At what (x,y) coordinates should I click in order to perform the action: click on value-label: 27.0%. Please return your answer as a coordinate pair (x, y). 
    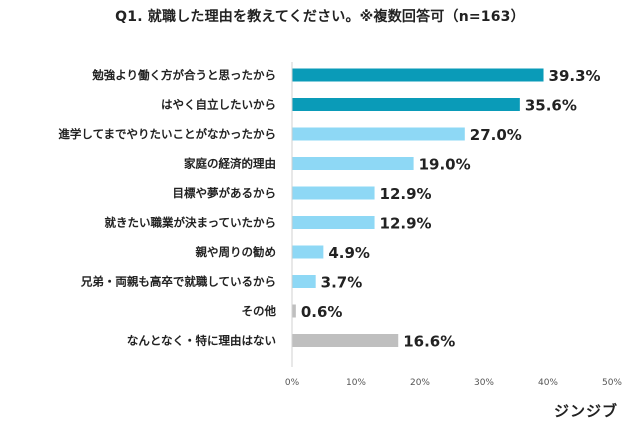
    Looking at the image, I should click on (496, 135).